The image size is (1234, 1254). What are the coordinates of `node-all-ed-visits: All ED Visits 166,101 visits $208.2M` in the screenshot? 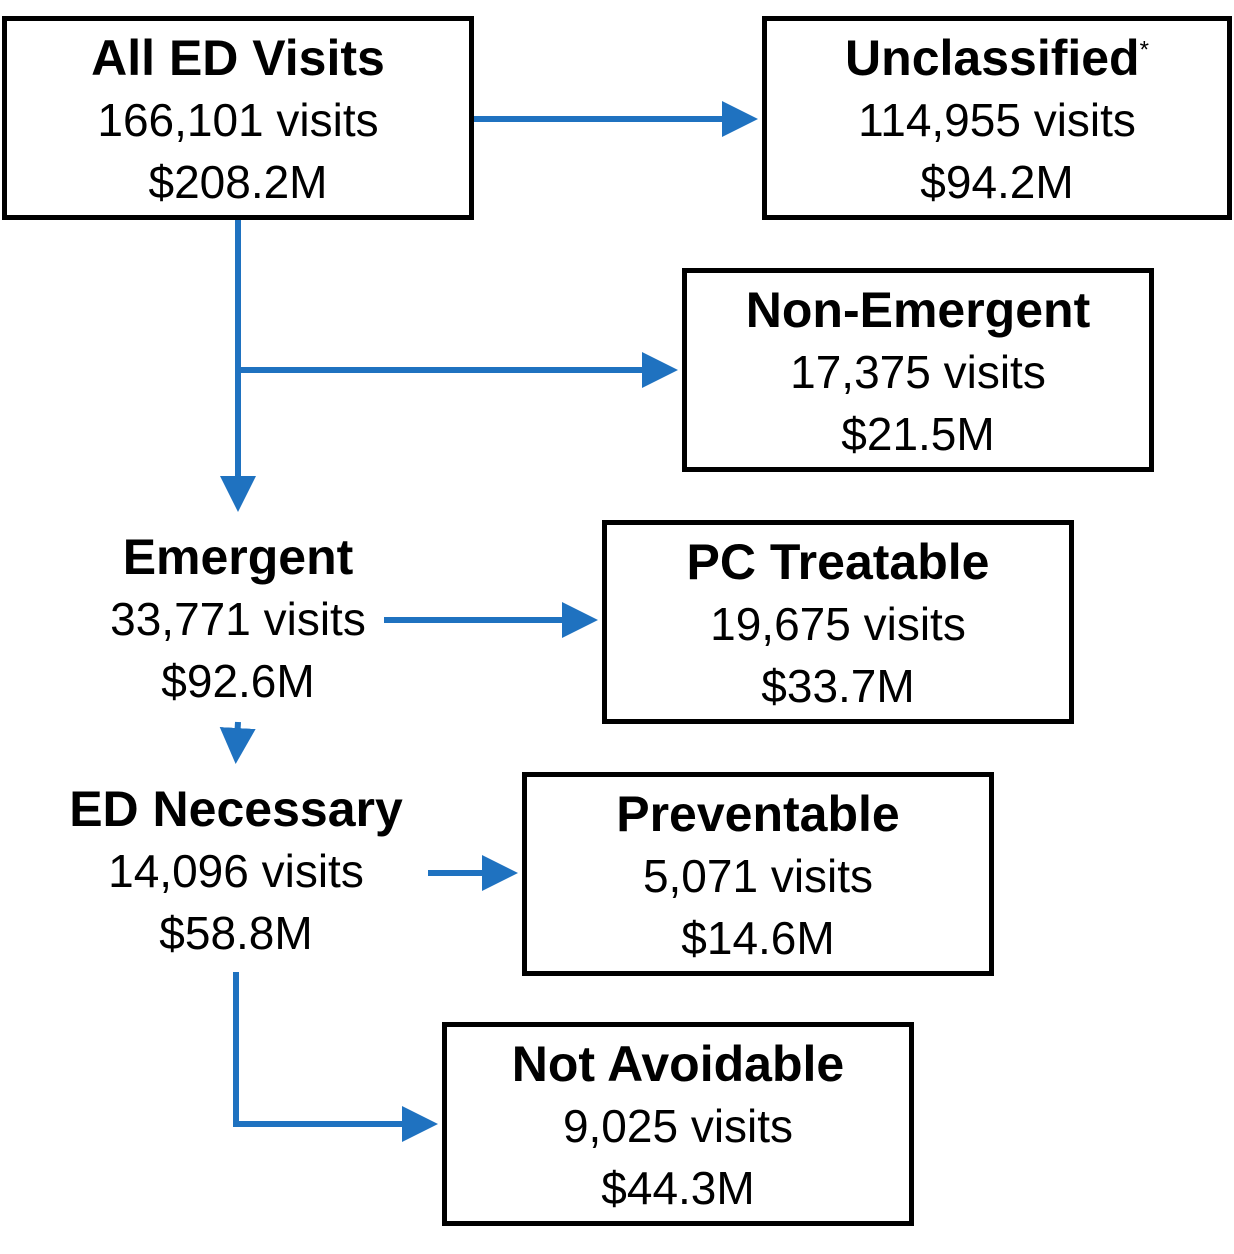 It's located at (238, 118).